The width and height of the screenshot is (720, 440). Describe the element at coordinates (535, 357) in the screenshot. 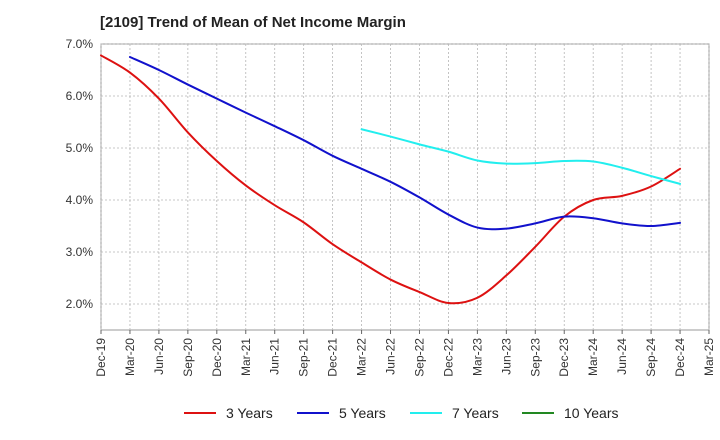

I see `x-tick-label: Sep-23` at that location.